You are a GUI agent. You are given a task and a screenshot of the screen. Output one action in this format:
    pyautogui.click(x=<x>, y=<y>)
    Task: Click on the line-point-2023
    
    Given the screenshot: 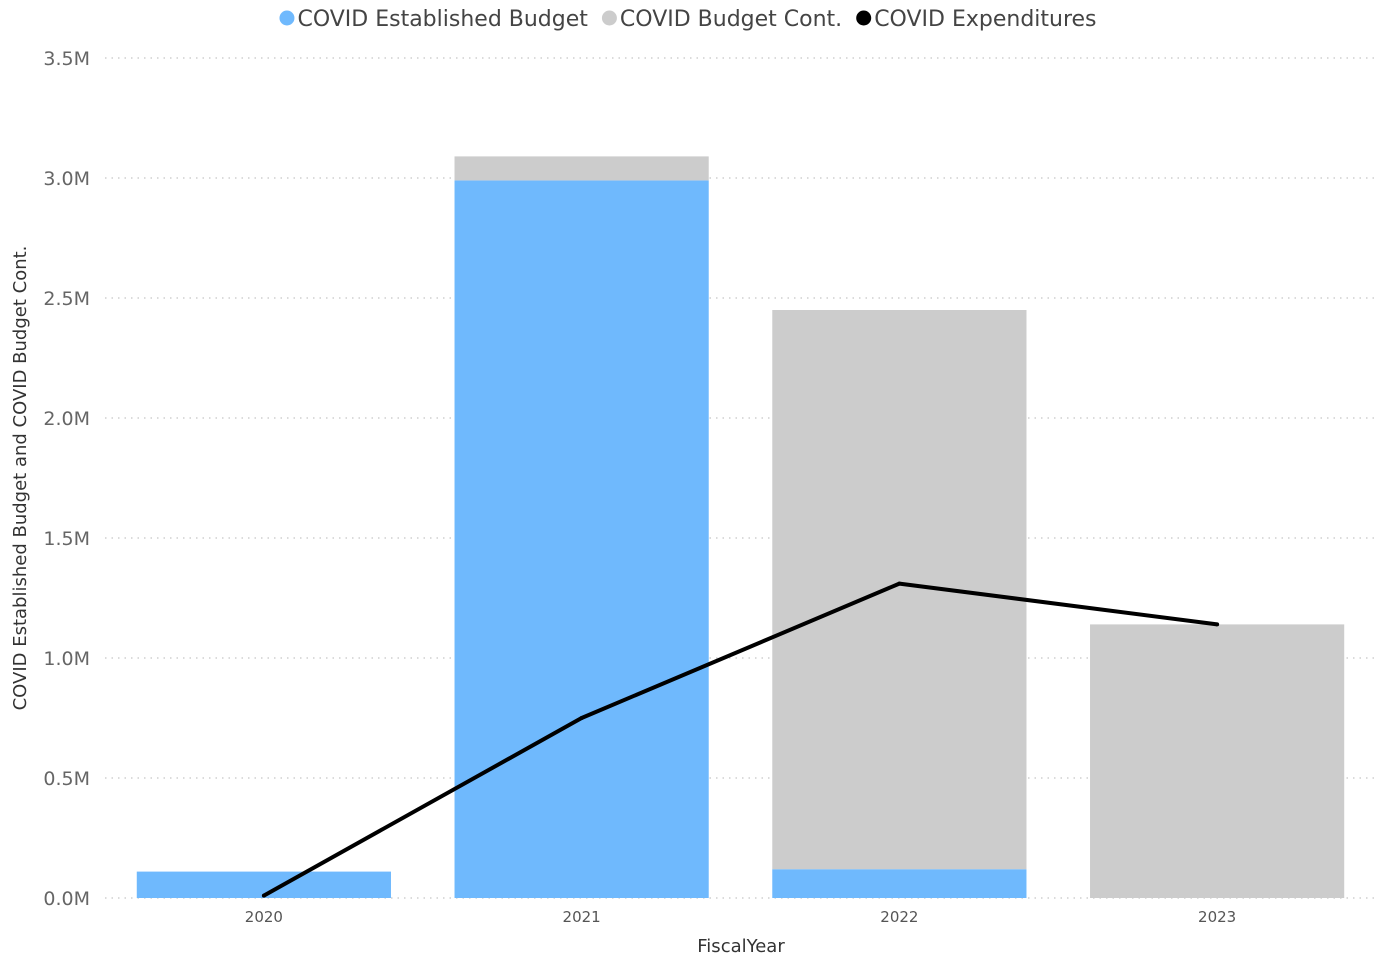 What is the action you would take?
    pyautogui.click(x=1217, y=624)
    